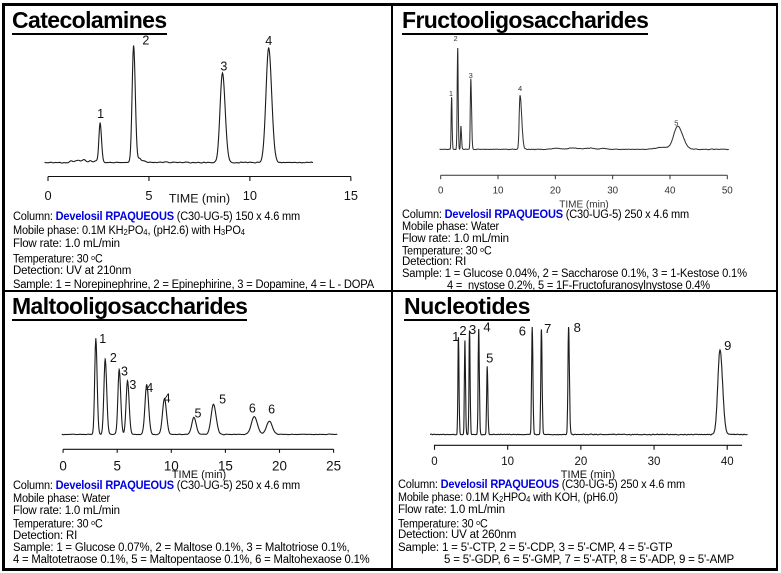  Describe the element at coordinates (333, 465) in the screenshot. I see `svg-text: 25` at that location.